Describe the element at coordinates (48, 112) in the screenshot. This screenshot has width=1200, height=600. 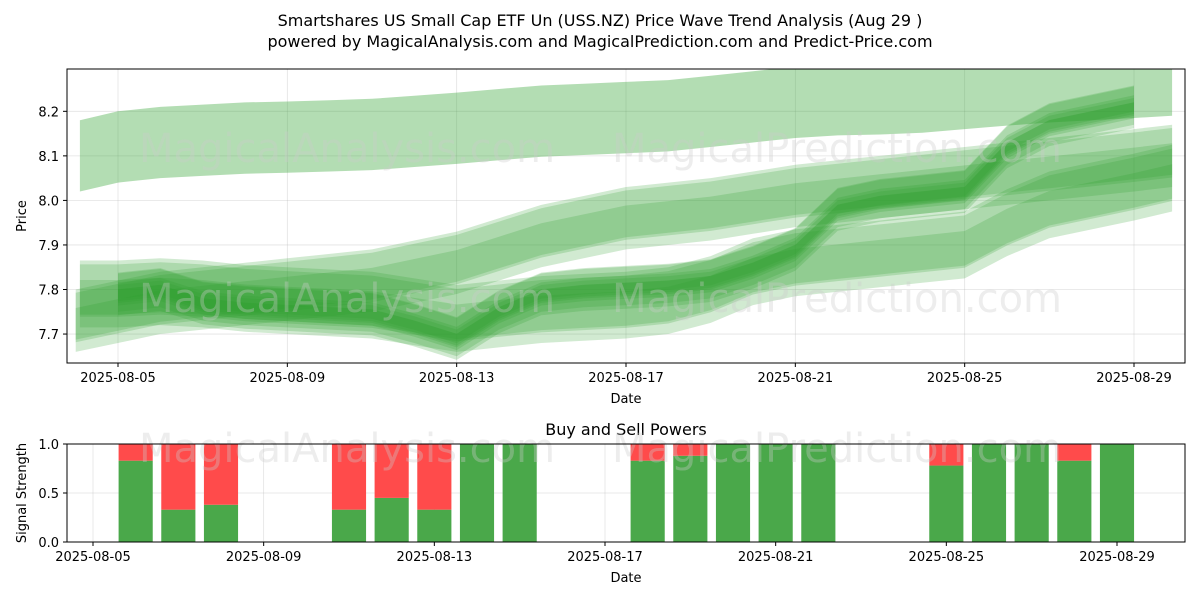
I see `price-y-tick-label: 8.2` at that location.